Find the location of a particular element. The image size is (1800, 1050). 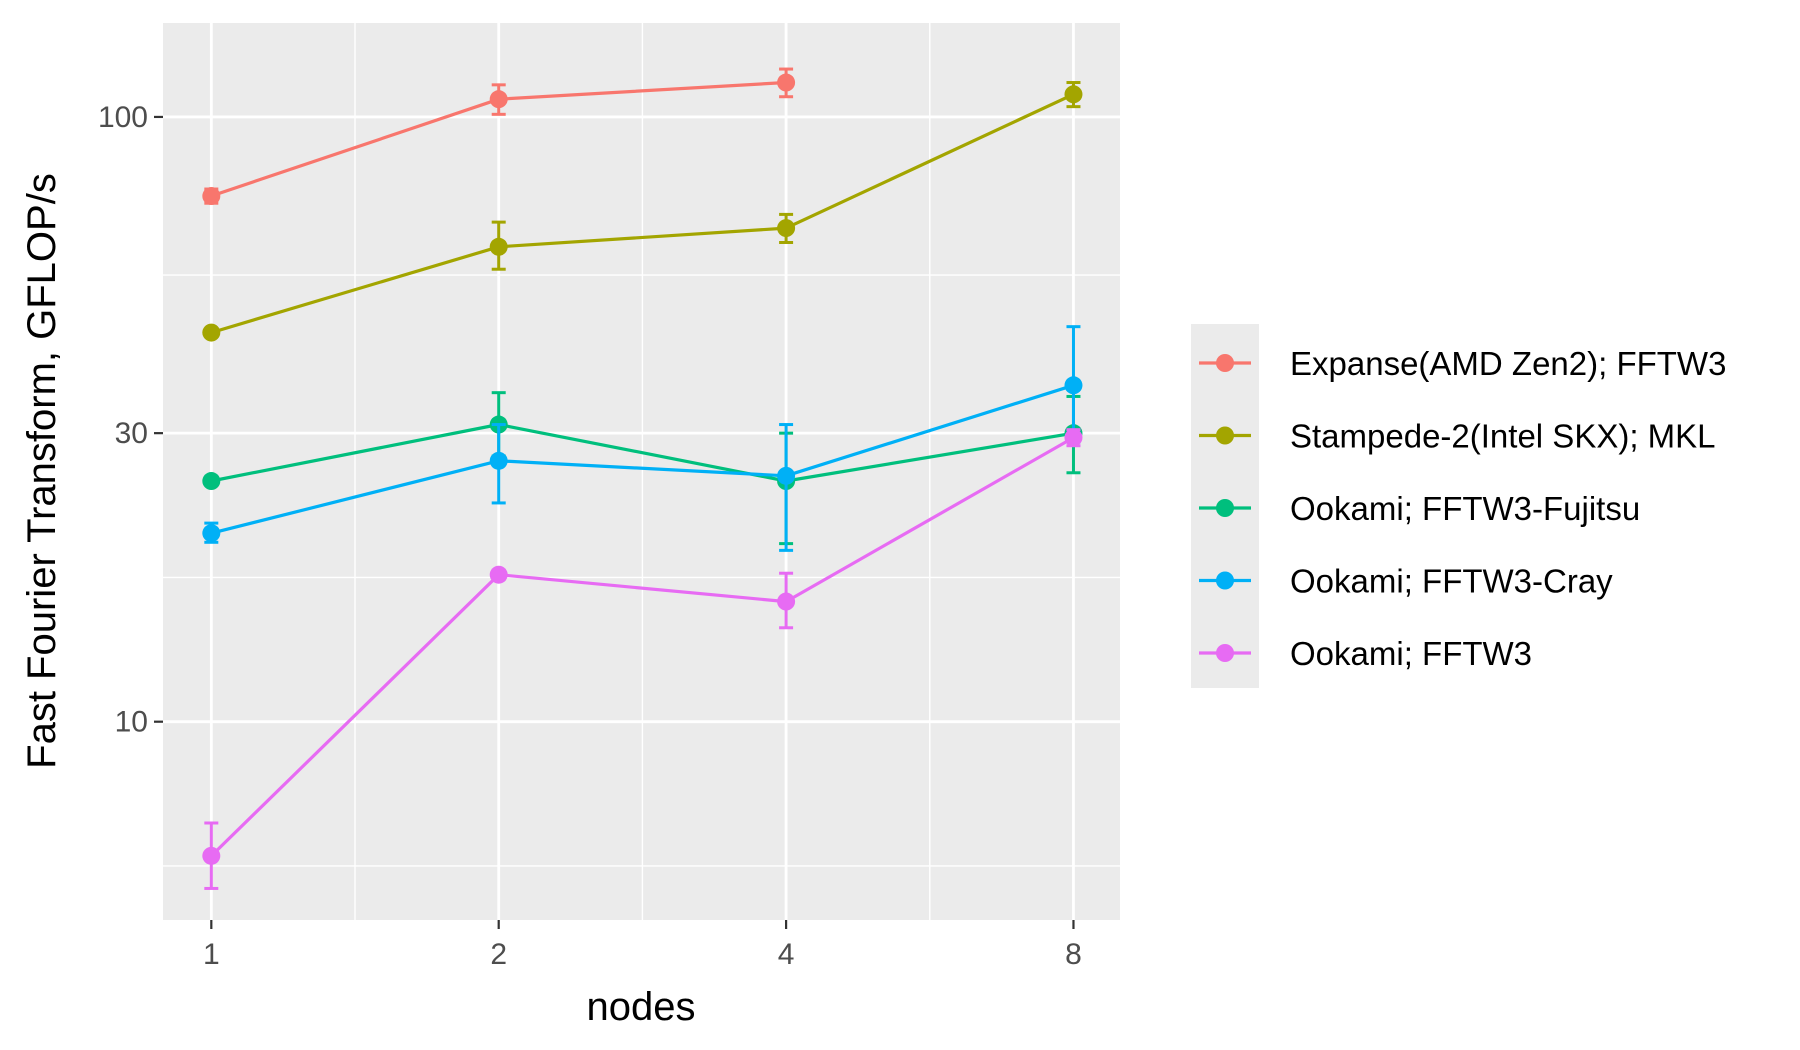

legend-item: Stampede-2(Intel SKX); MKL is located at coordinates (1457, 436).